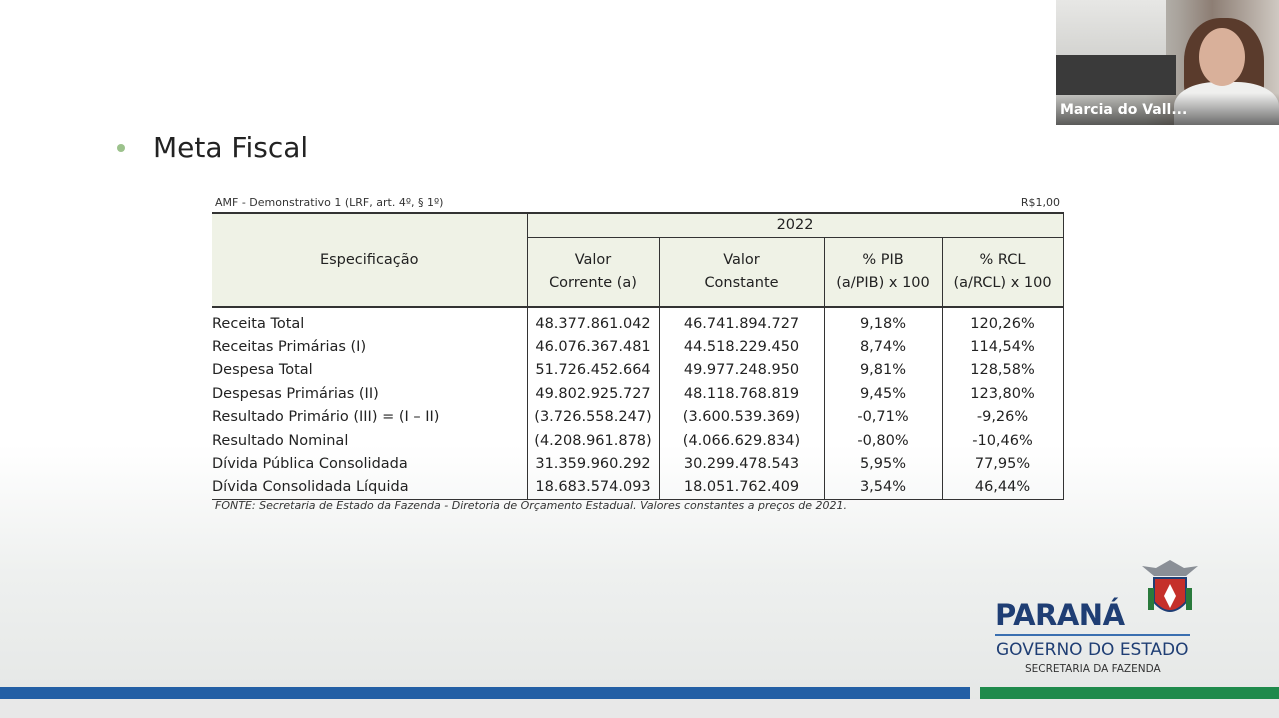 This screenshot has height=718, width=1279. Describe the element at coordinates (639, 708) in the screenshot. I see `footer-strip` at that location.